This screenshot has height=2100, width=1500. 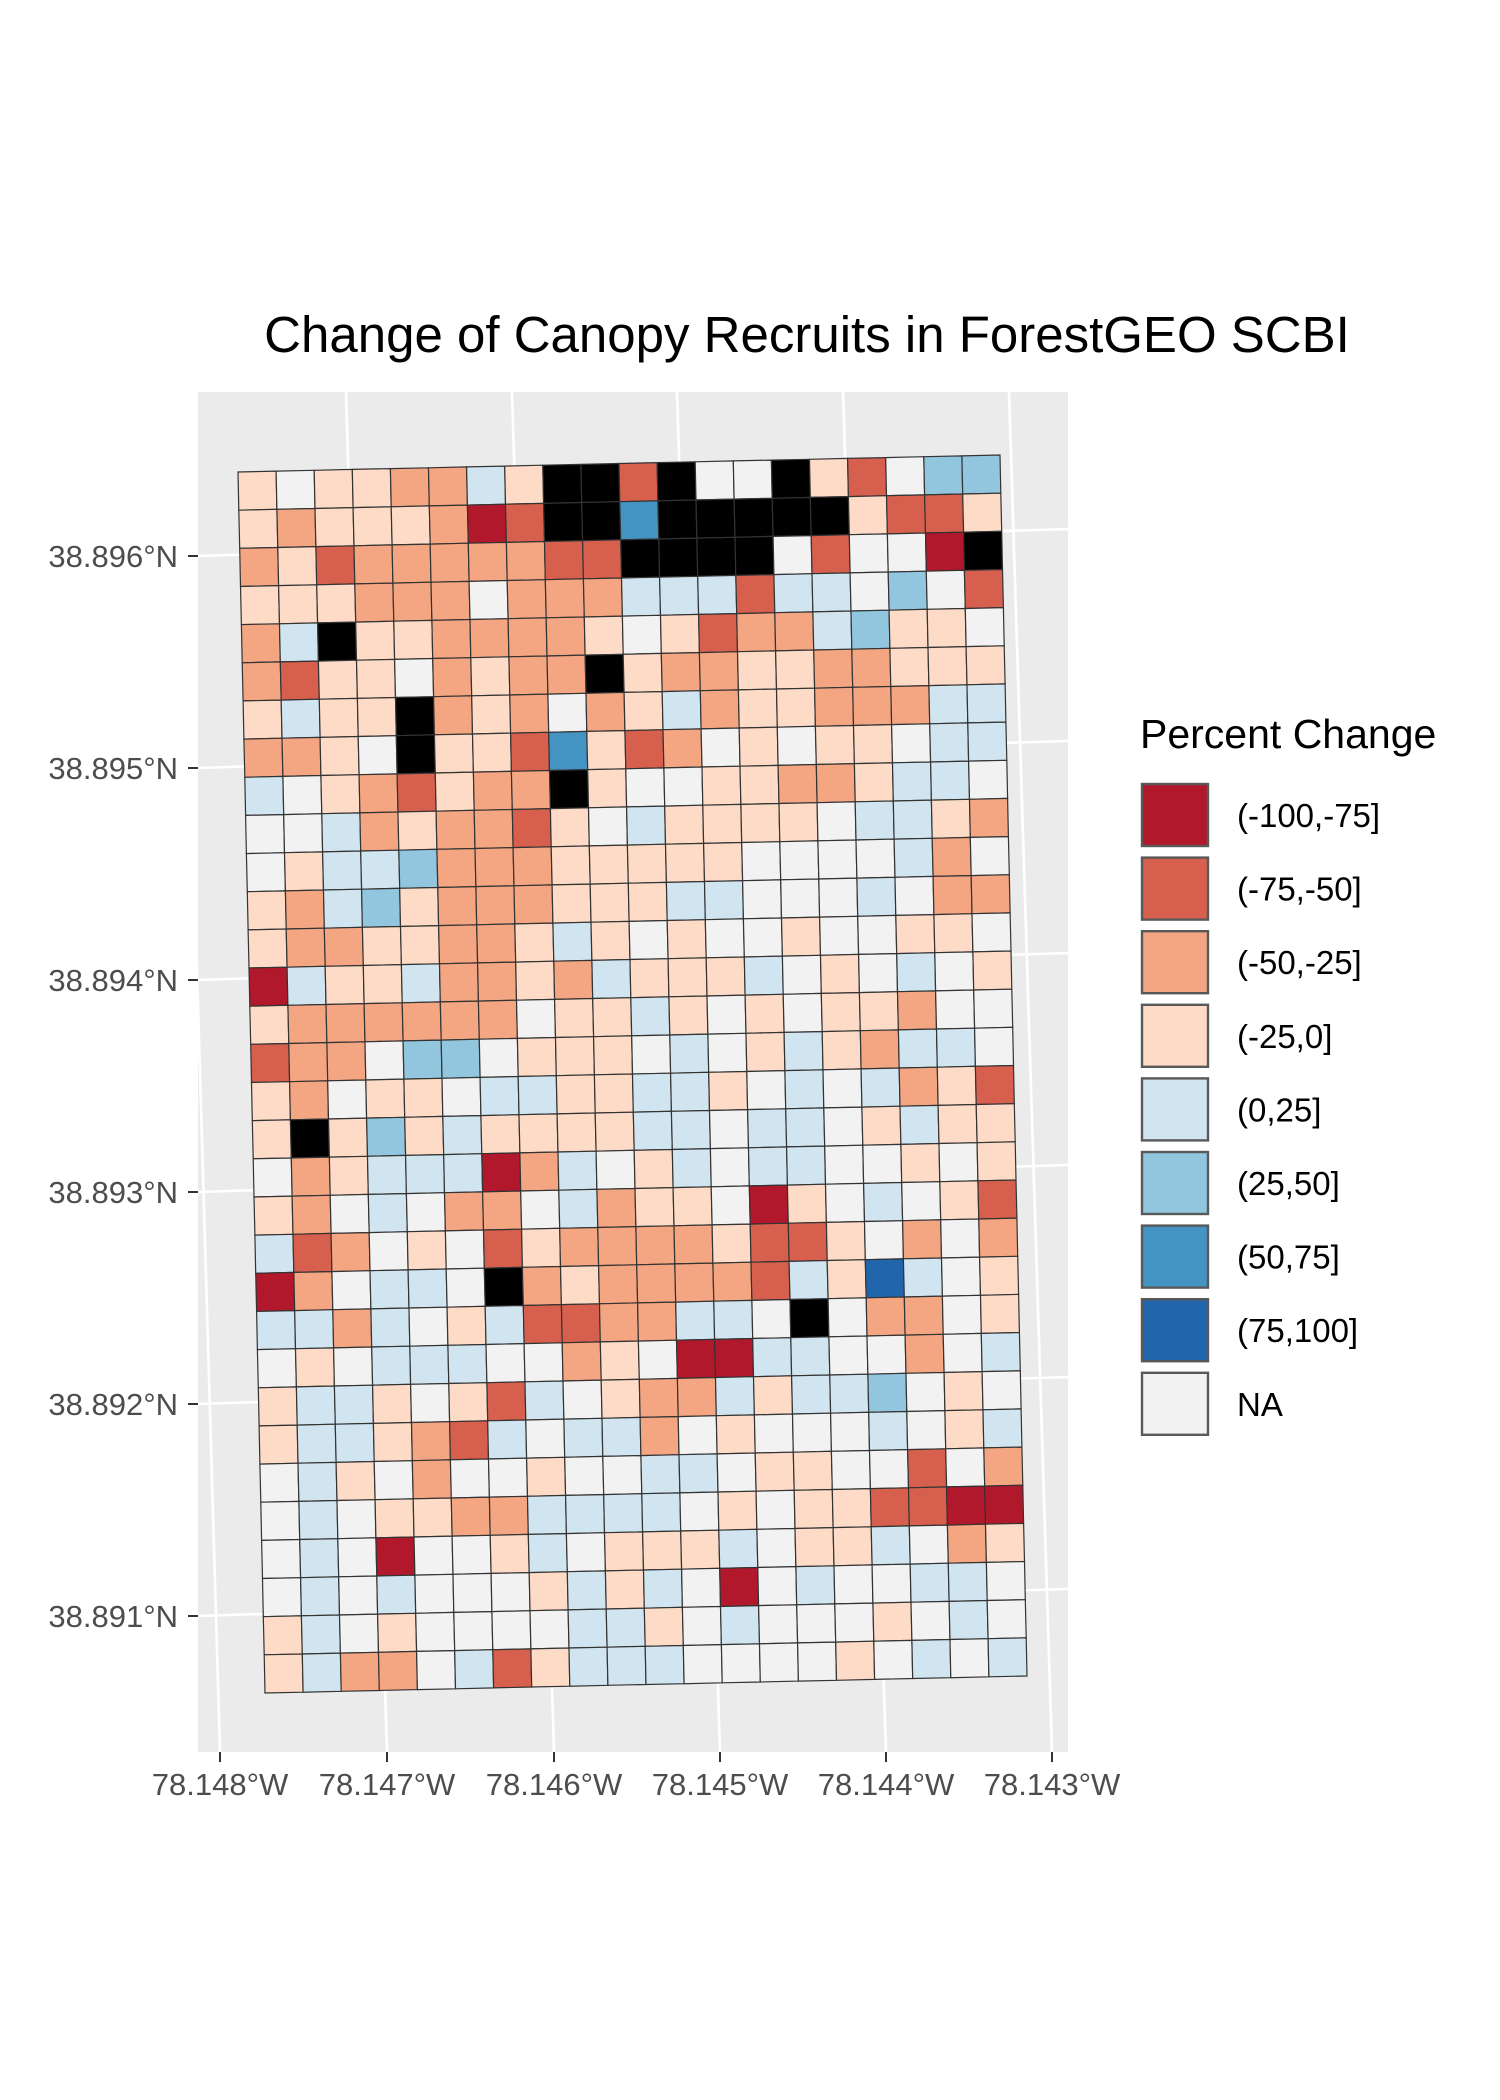 What do you see at coordinates (113, 980) in the screenshot?
I see `y-tick-label: 38.894°N` at bounding box center [113, 980].